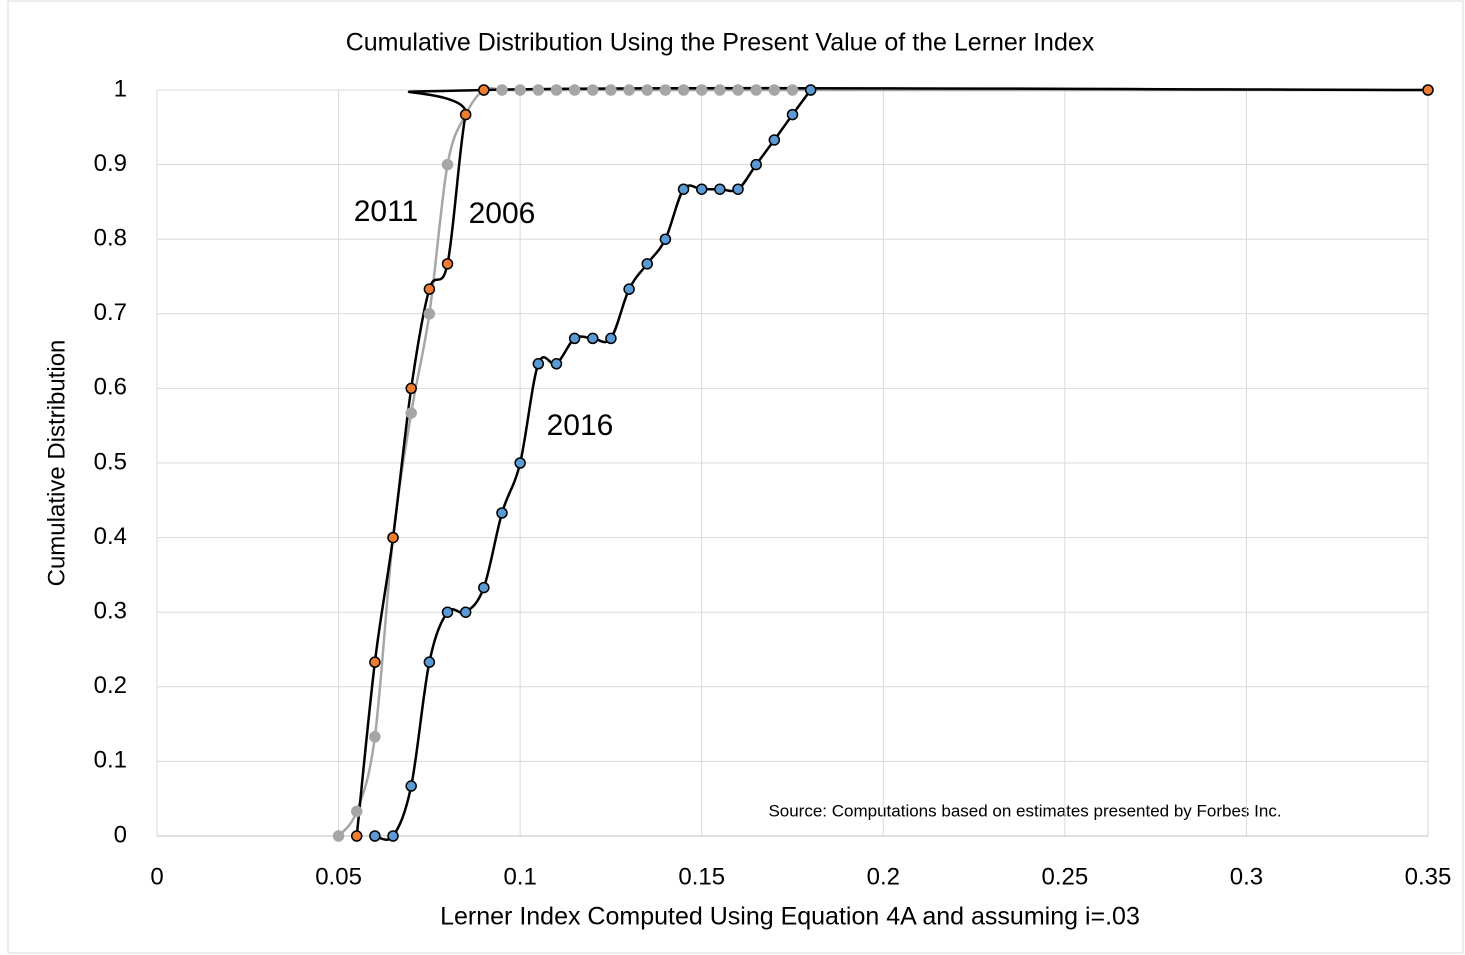  Describe the element at coordinates (1246, 876) in the screenshot. I see `x-tick-label: 0.3` at that location.